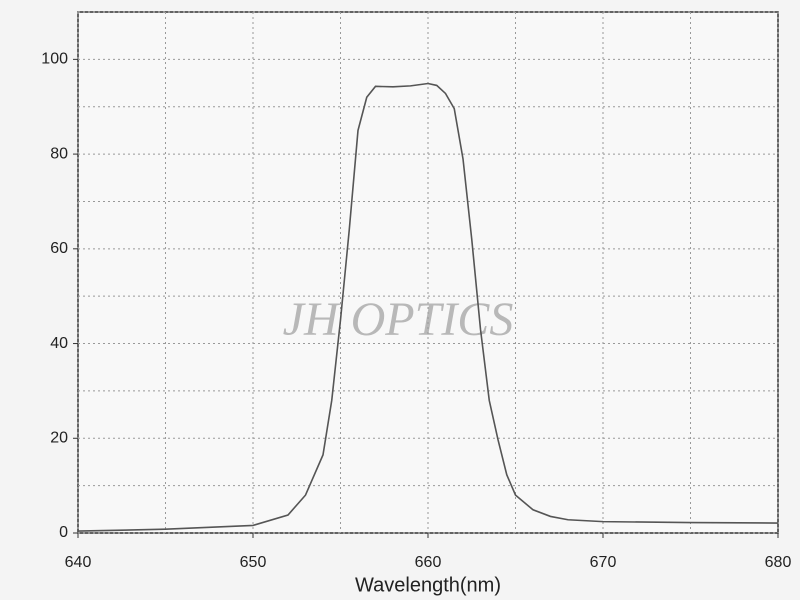 This screenshot has height=600, width=800. Describe the element at coordinates (54, 59) in the screenshot. I see `y-tick-label: 100` at that location.